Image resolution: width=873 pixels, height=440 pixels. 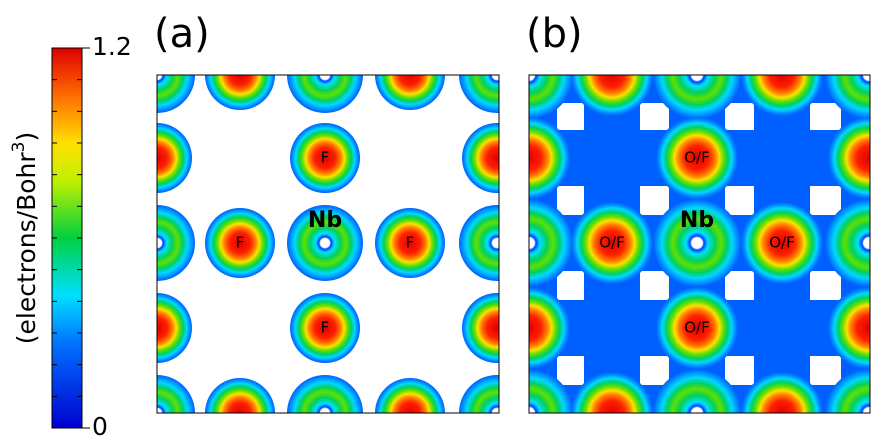 What do you see at coordinates (100, 426) in the screenshot?
I see `colorbar-tick-label: 0` at bounding box center [100, 426].